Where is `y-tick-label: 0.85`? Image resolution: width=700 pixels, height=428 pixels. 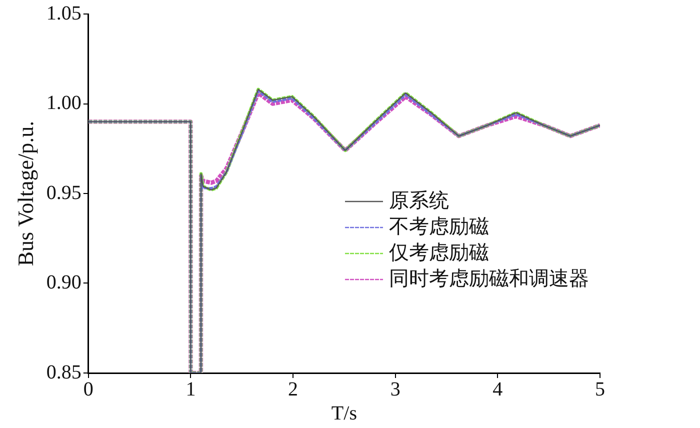
y-tick-label: 0.85 is located at coordinates (64, 372).